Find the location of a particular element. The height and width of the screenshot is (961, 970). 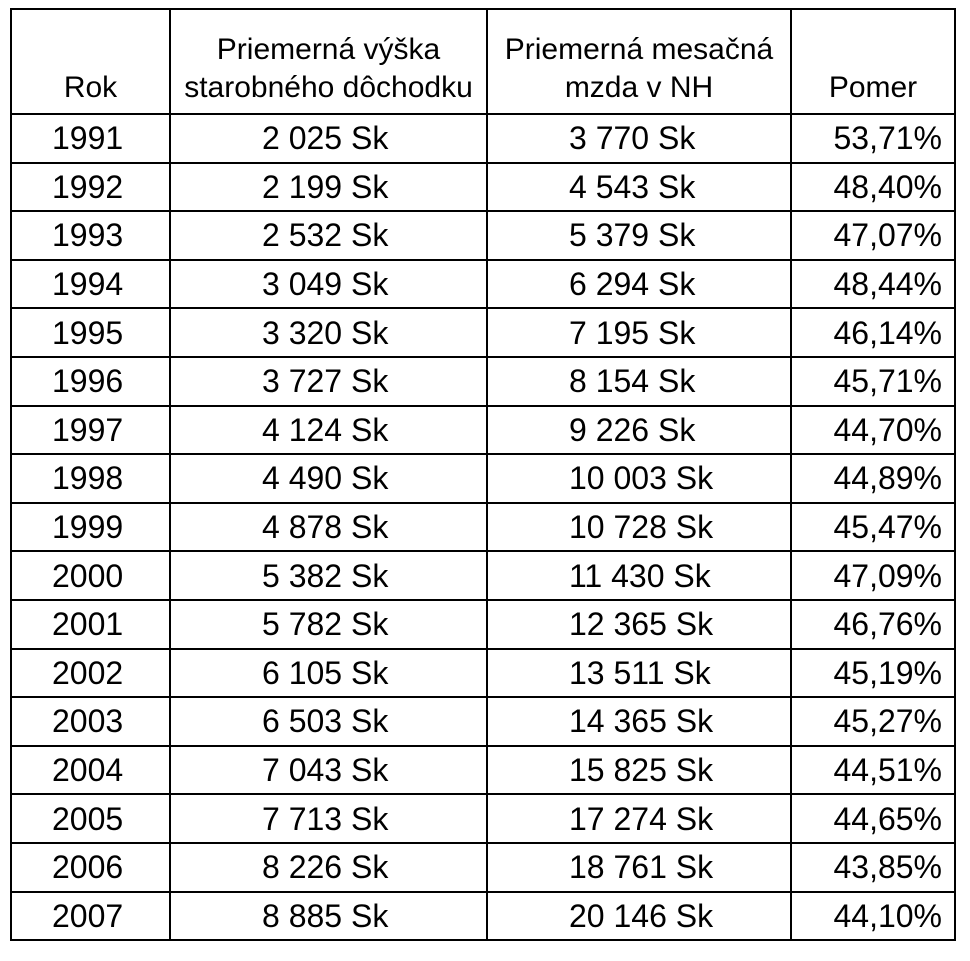

table-row: 1993 2 532 Sk 5 379 Sk 47,07% is located at coordinates (483, 235).